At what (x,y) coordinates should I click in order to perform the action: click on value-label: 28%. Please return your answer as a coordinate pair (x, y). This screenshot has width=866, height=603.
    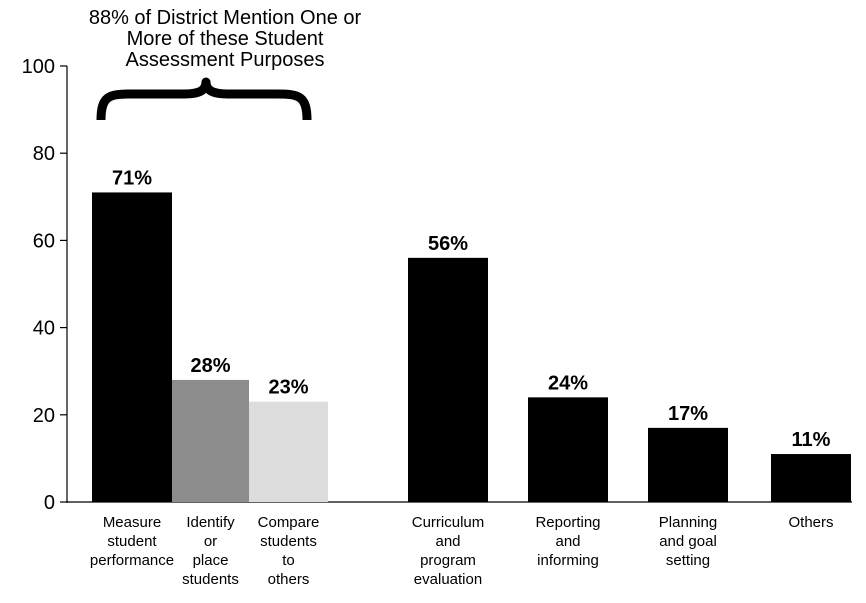
    Looking at the image, I should click on (210, 366).